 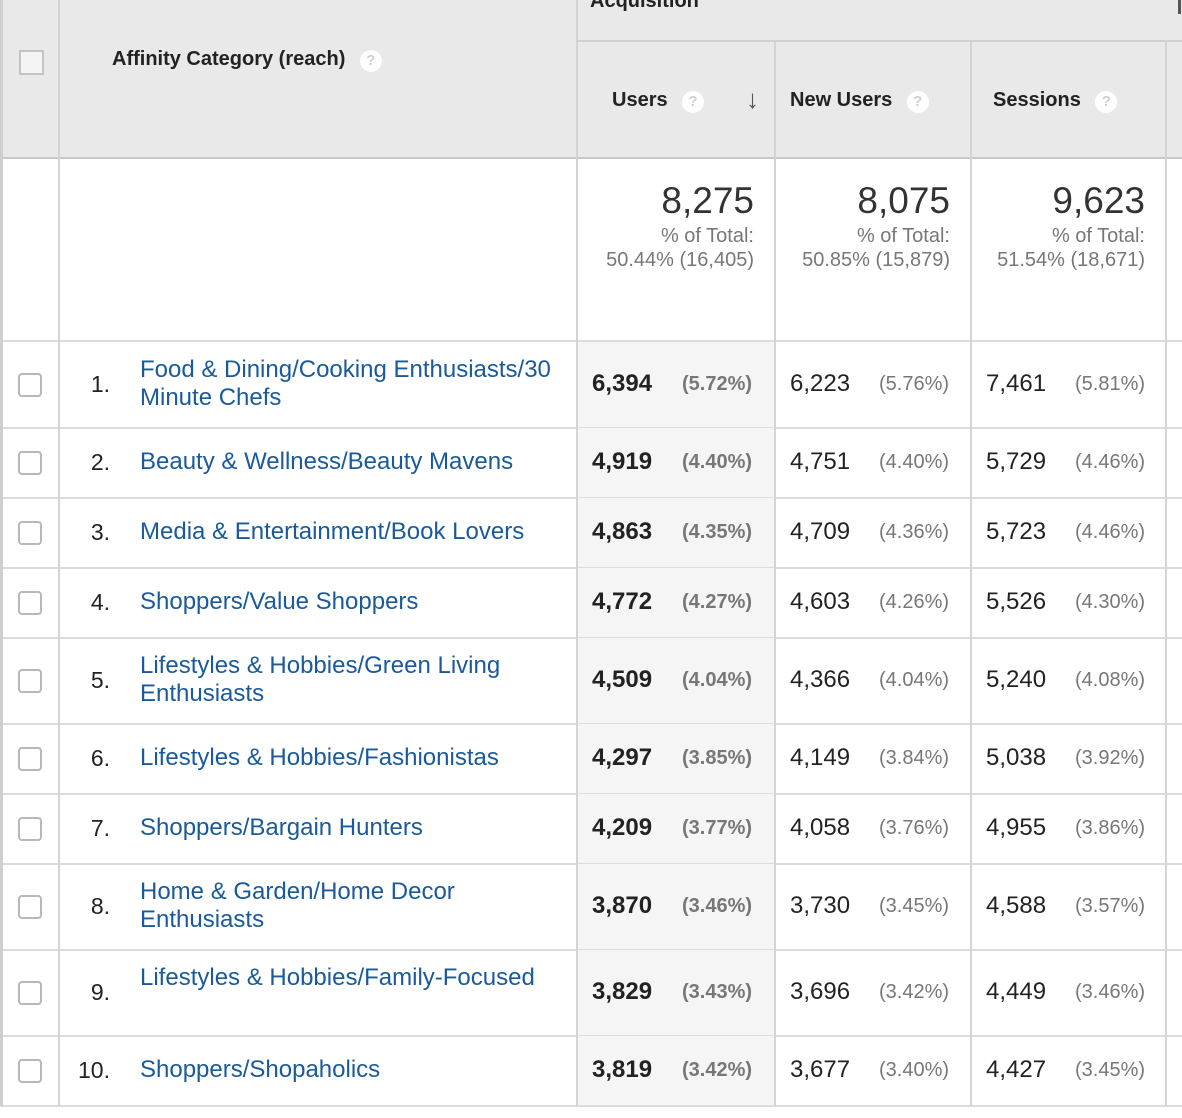 I want to click on new-users-value: 4,058, so click(x=820, y=827).